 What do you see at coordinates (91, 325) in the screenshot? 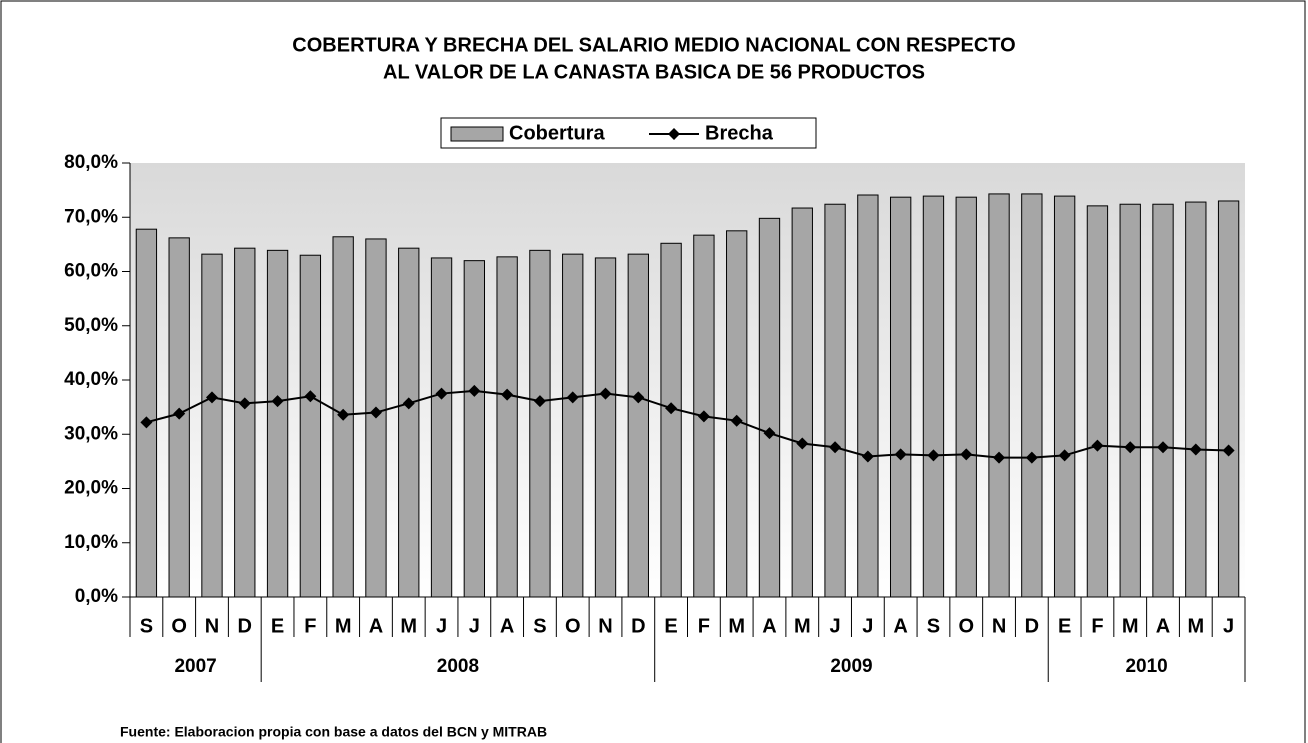
I see `y-tick-label: 50,0%` at bounding box center [91, 325].